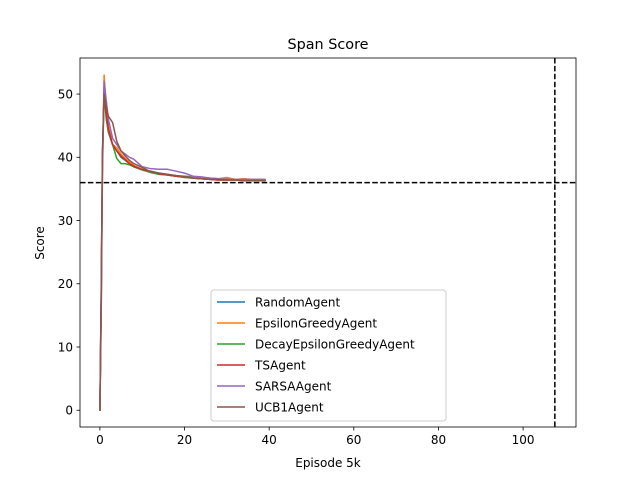  Describe the element at coordinates (316, 323) in the screenshot. I see `legend-label-EpsilonGreedyAgent: EpsilonGreedyAgent` at that location.